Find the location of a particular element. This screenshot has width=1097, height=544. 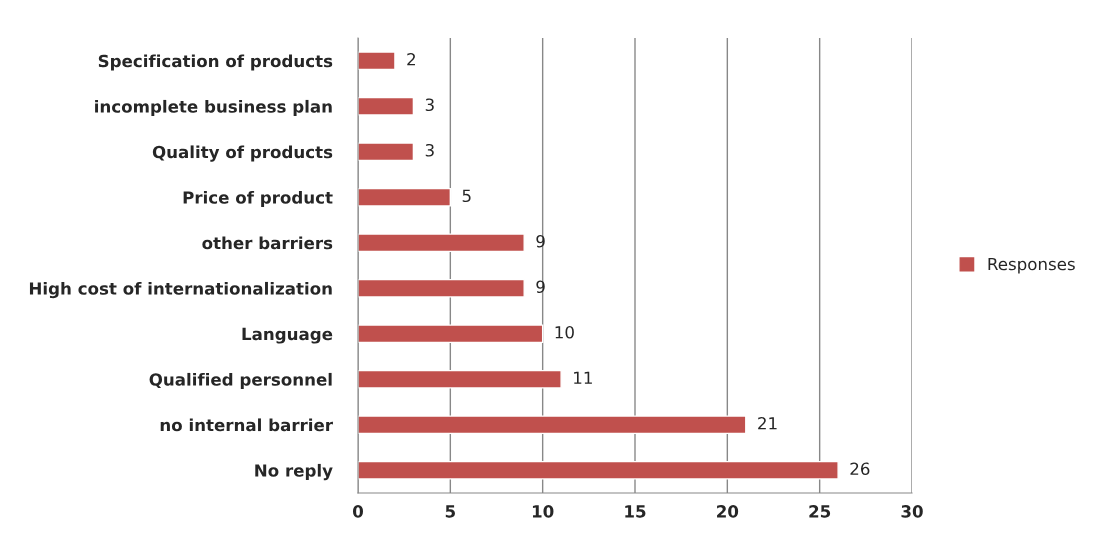

x-tick-label: 15 is located at coordinates (635, 511).